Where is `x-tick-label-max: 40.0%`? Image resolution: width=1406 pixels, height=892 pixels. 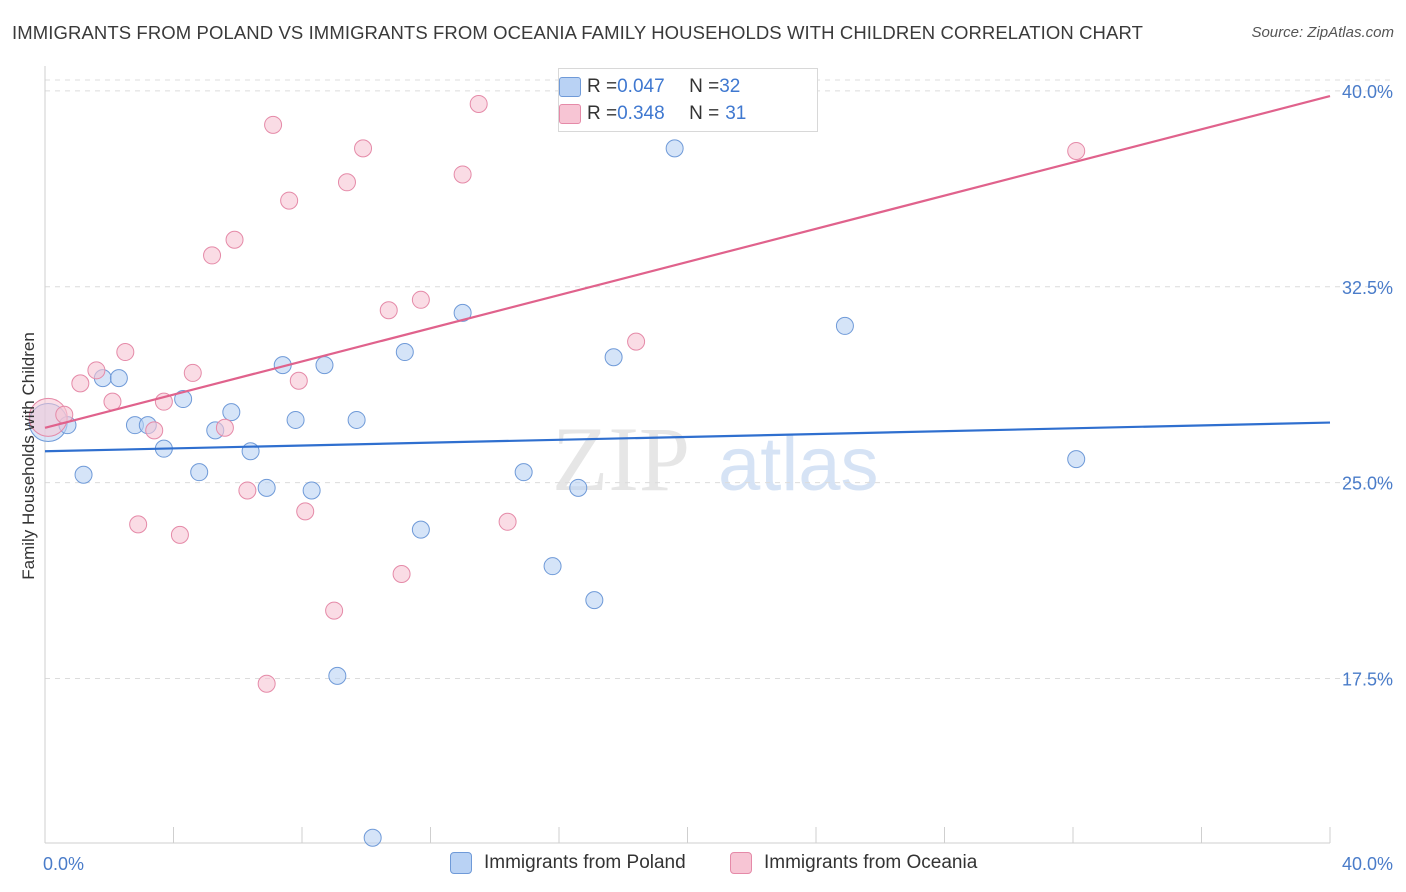 x-tick-label-max: 40.0% is located at coordinates (1367, 864).